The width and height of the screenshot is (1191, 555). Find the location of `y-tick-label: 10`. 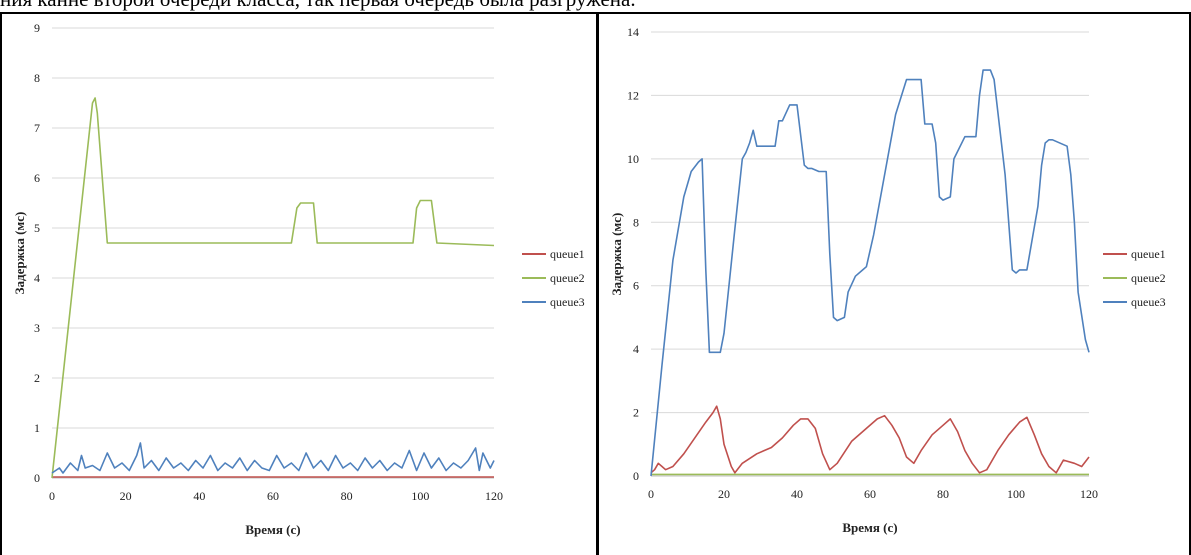

y-tick-label: 10 is located at coordinates (633, 159).